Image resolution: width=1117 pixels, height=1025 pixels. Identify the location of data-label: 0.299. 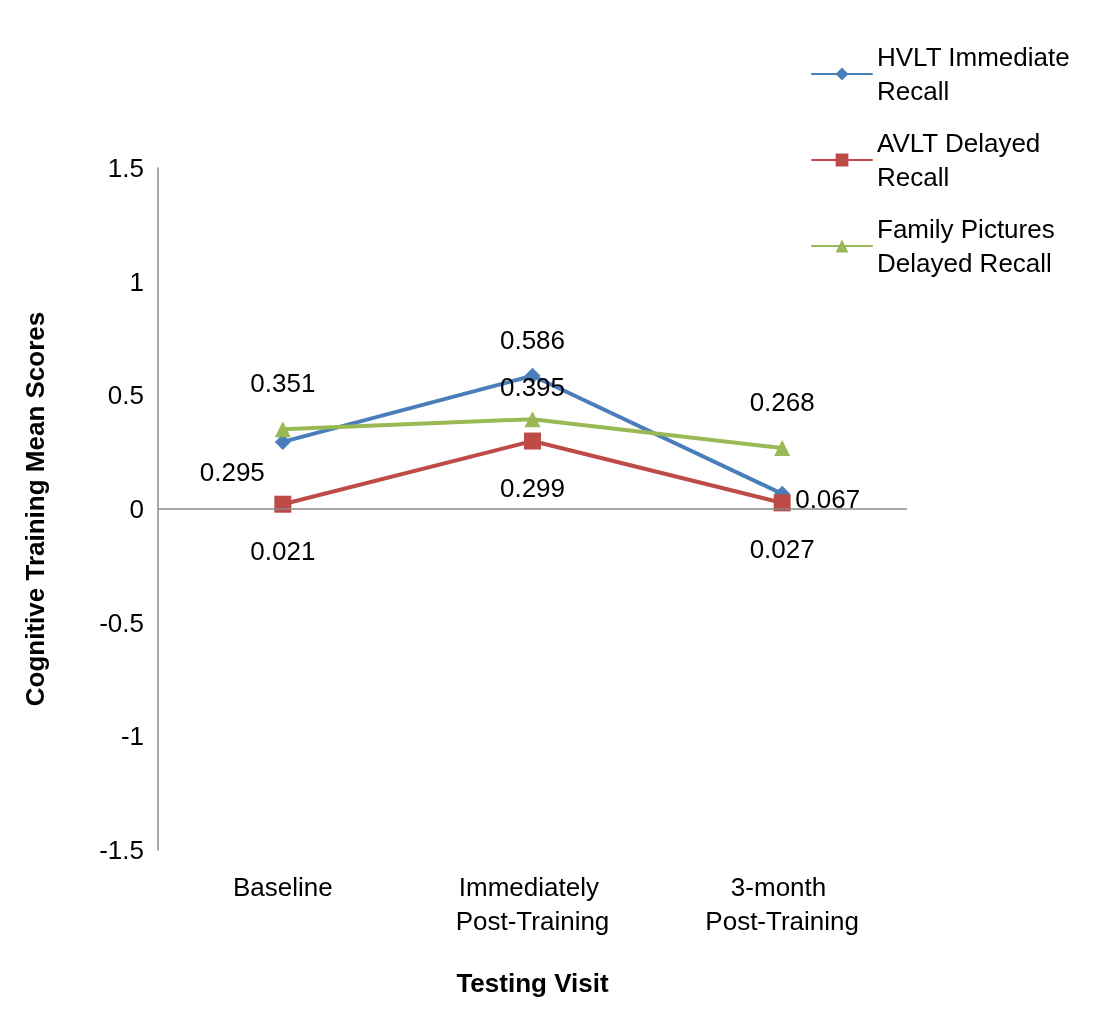
(532, 487).